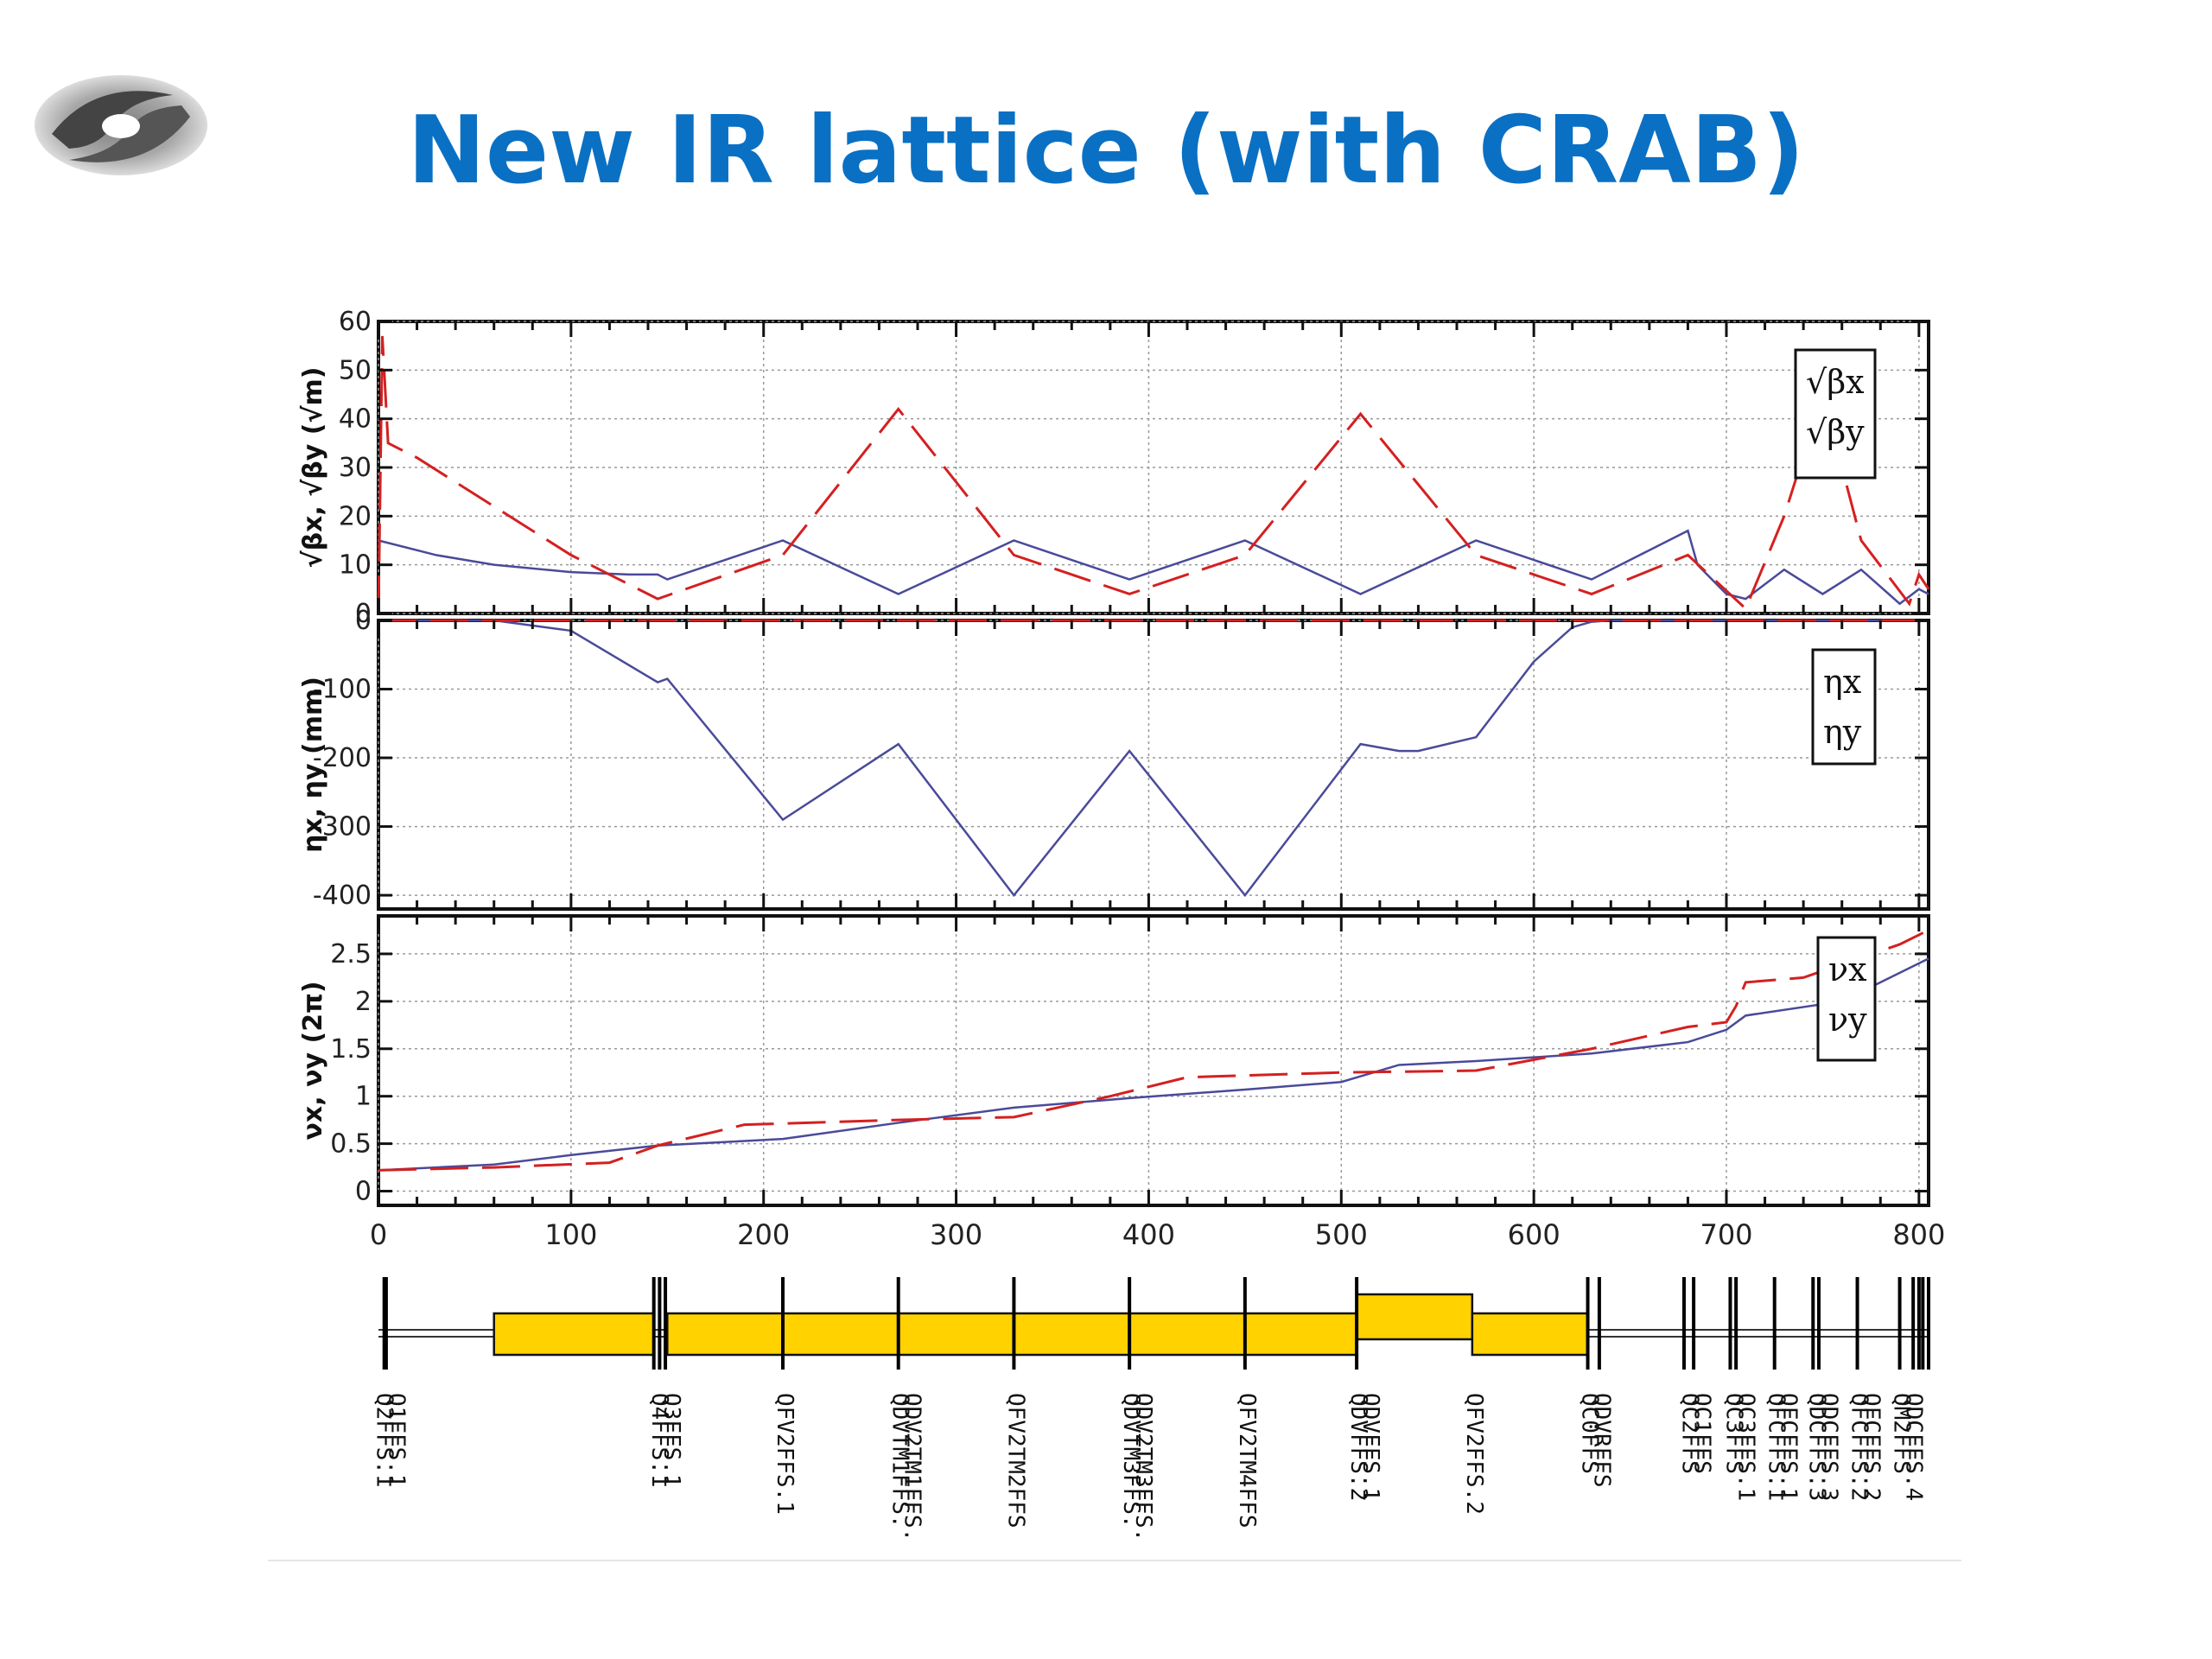 The width and height of the screenshot is (2212, 1659). Describe the element at coordinates (1734, 1433) in the screenshot. I see `lattice-element-label: QC3FFS` at that location.